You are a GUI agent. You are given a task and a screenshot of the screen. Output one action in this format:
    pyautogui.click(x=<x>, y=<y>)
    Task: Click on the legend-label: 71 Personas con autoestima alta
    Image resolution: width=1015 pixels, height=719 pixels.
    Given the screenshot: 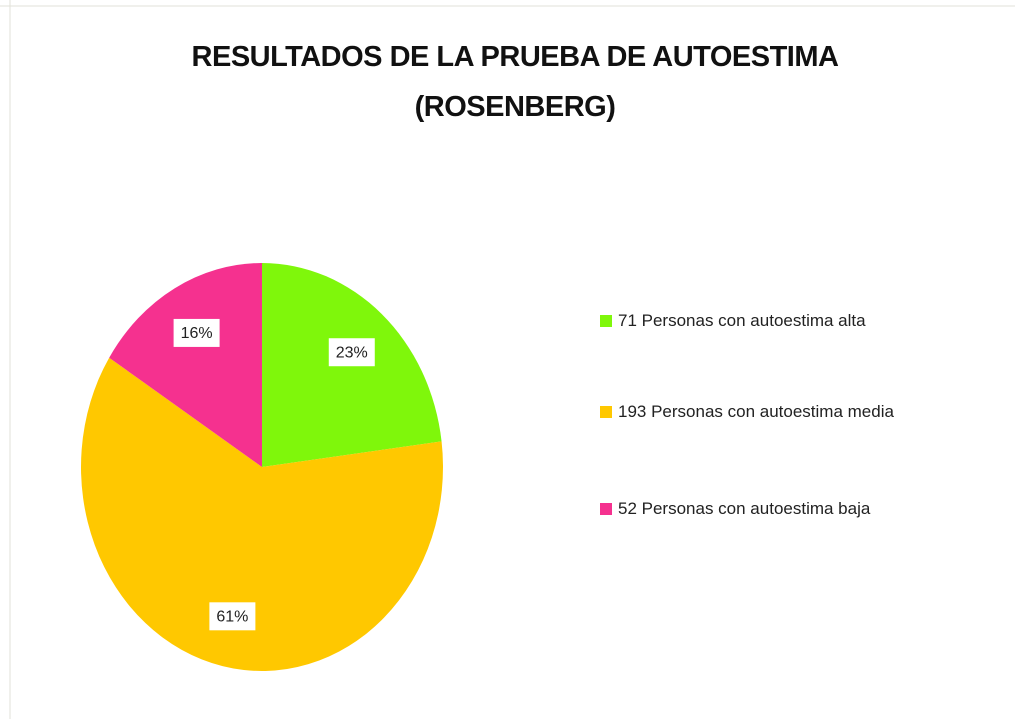 What is the action you would take?
    pyautogui.click(x=742, y=320)
    